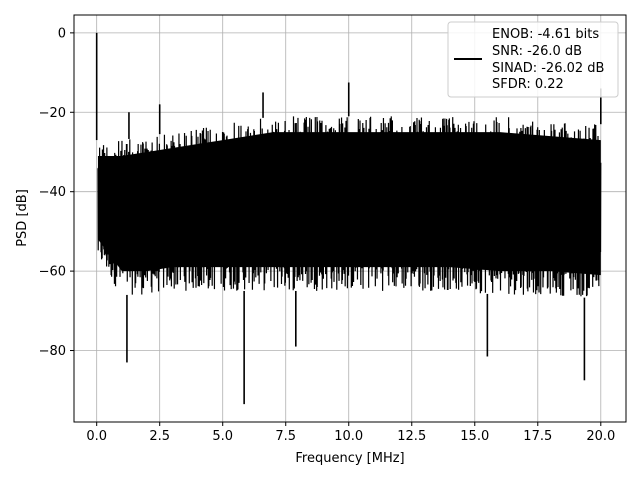  What do you see at coordinates (548, 68) in the screenshot?
I see `legend-entry-sinad: SINAD: -26.02 dB` at bounding box center [548, 68].